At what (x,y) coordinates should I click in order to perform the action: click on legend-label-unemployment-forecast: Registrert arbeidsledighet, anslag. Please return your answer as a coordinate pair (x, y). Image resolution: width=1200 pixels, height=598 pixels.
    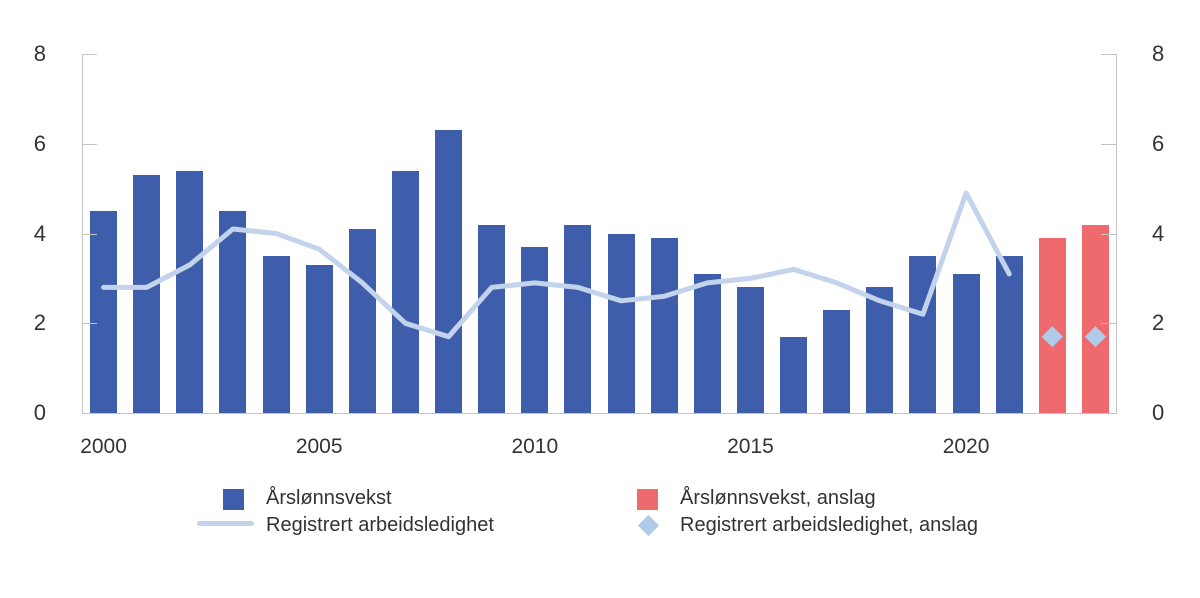
    Looking at the image, I should click on (829, 525).